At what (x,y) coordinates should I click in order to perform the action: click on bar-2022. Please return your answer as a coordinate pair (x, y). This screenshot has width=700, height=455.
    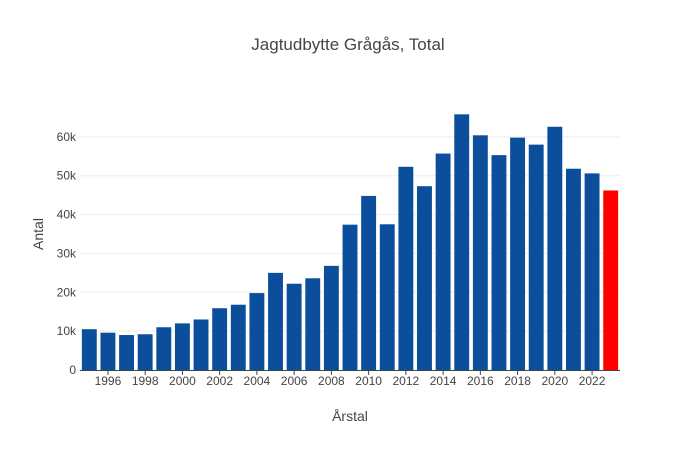
    Looking at the image, I should click on (592, 271).